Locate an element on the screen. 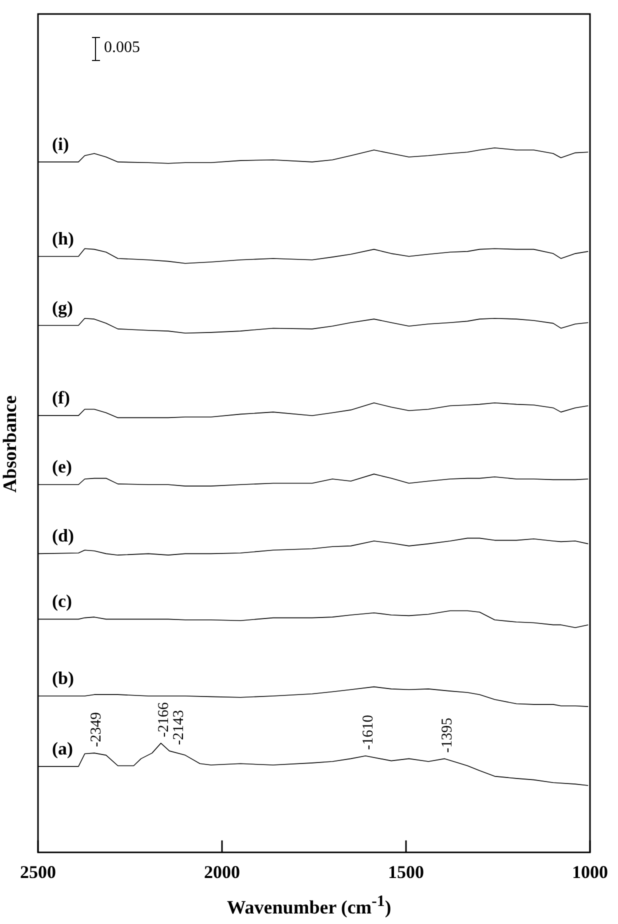  annotation: -2143 is located at coordinates (178, 727).